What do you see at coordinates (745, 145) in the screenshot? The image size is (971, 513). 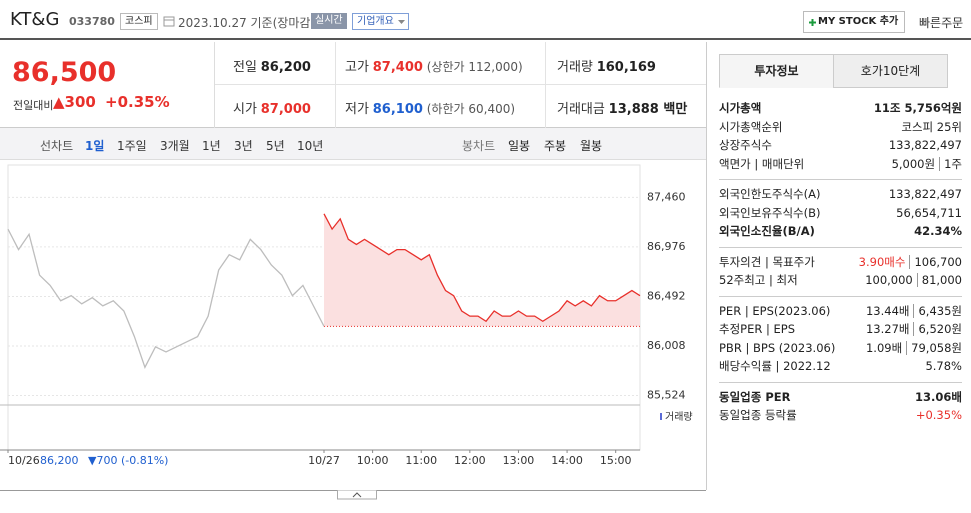 I see `info-label: 상장주식수` at bounding box center [745, 145].